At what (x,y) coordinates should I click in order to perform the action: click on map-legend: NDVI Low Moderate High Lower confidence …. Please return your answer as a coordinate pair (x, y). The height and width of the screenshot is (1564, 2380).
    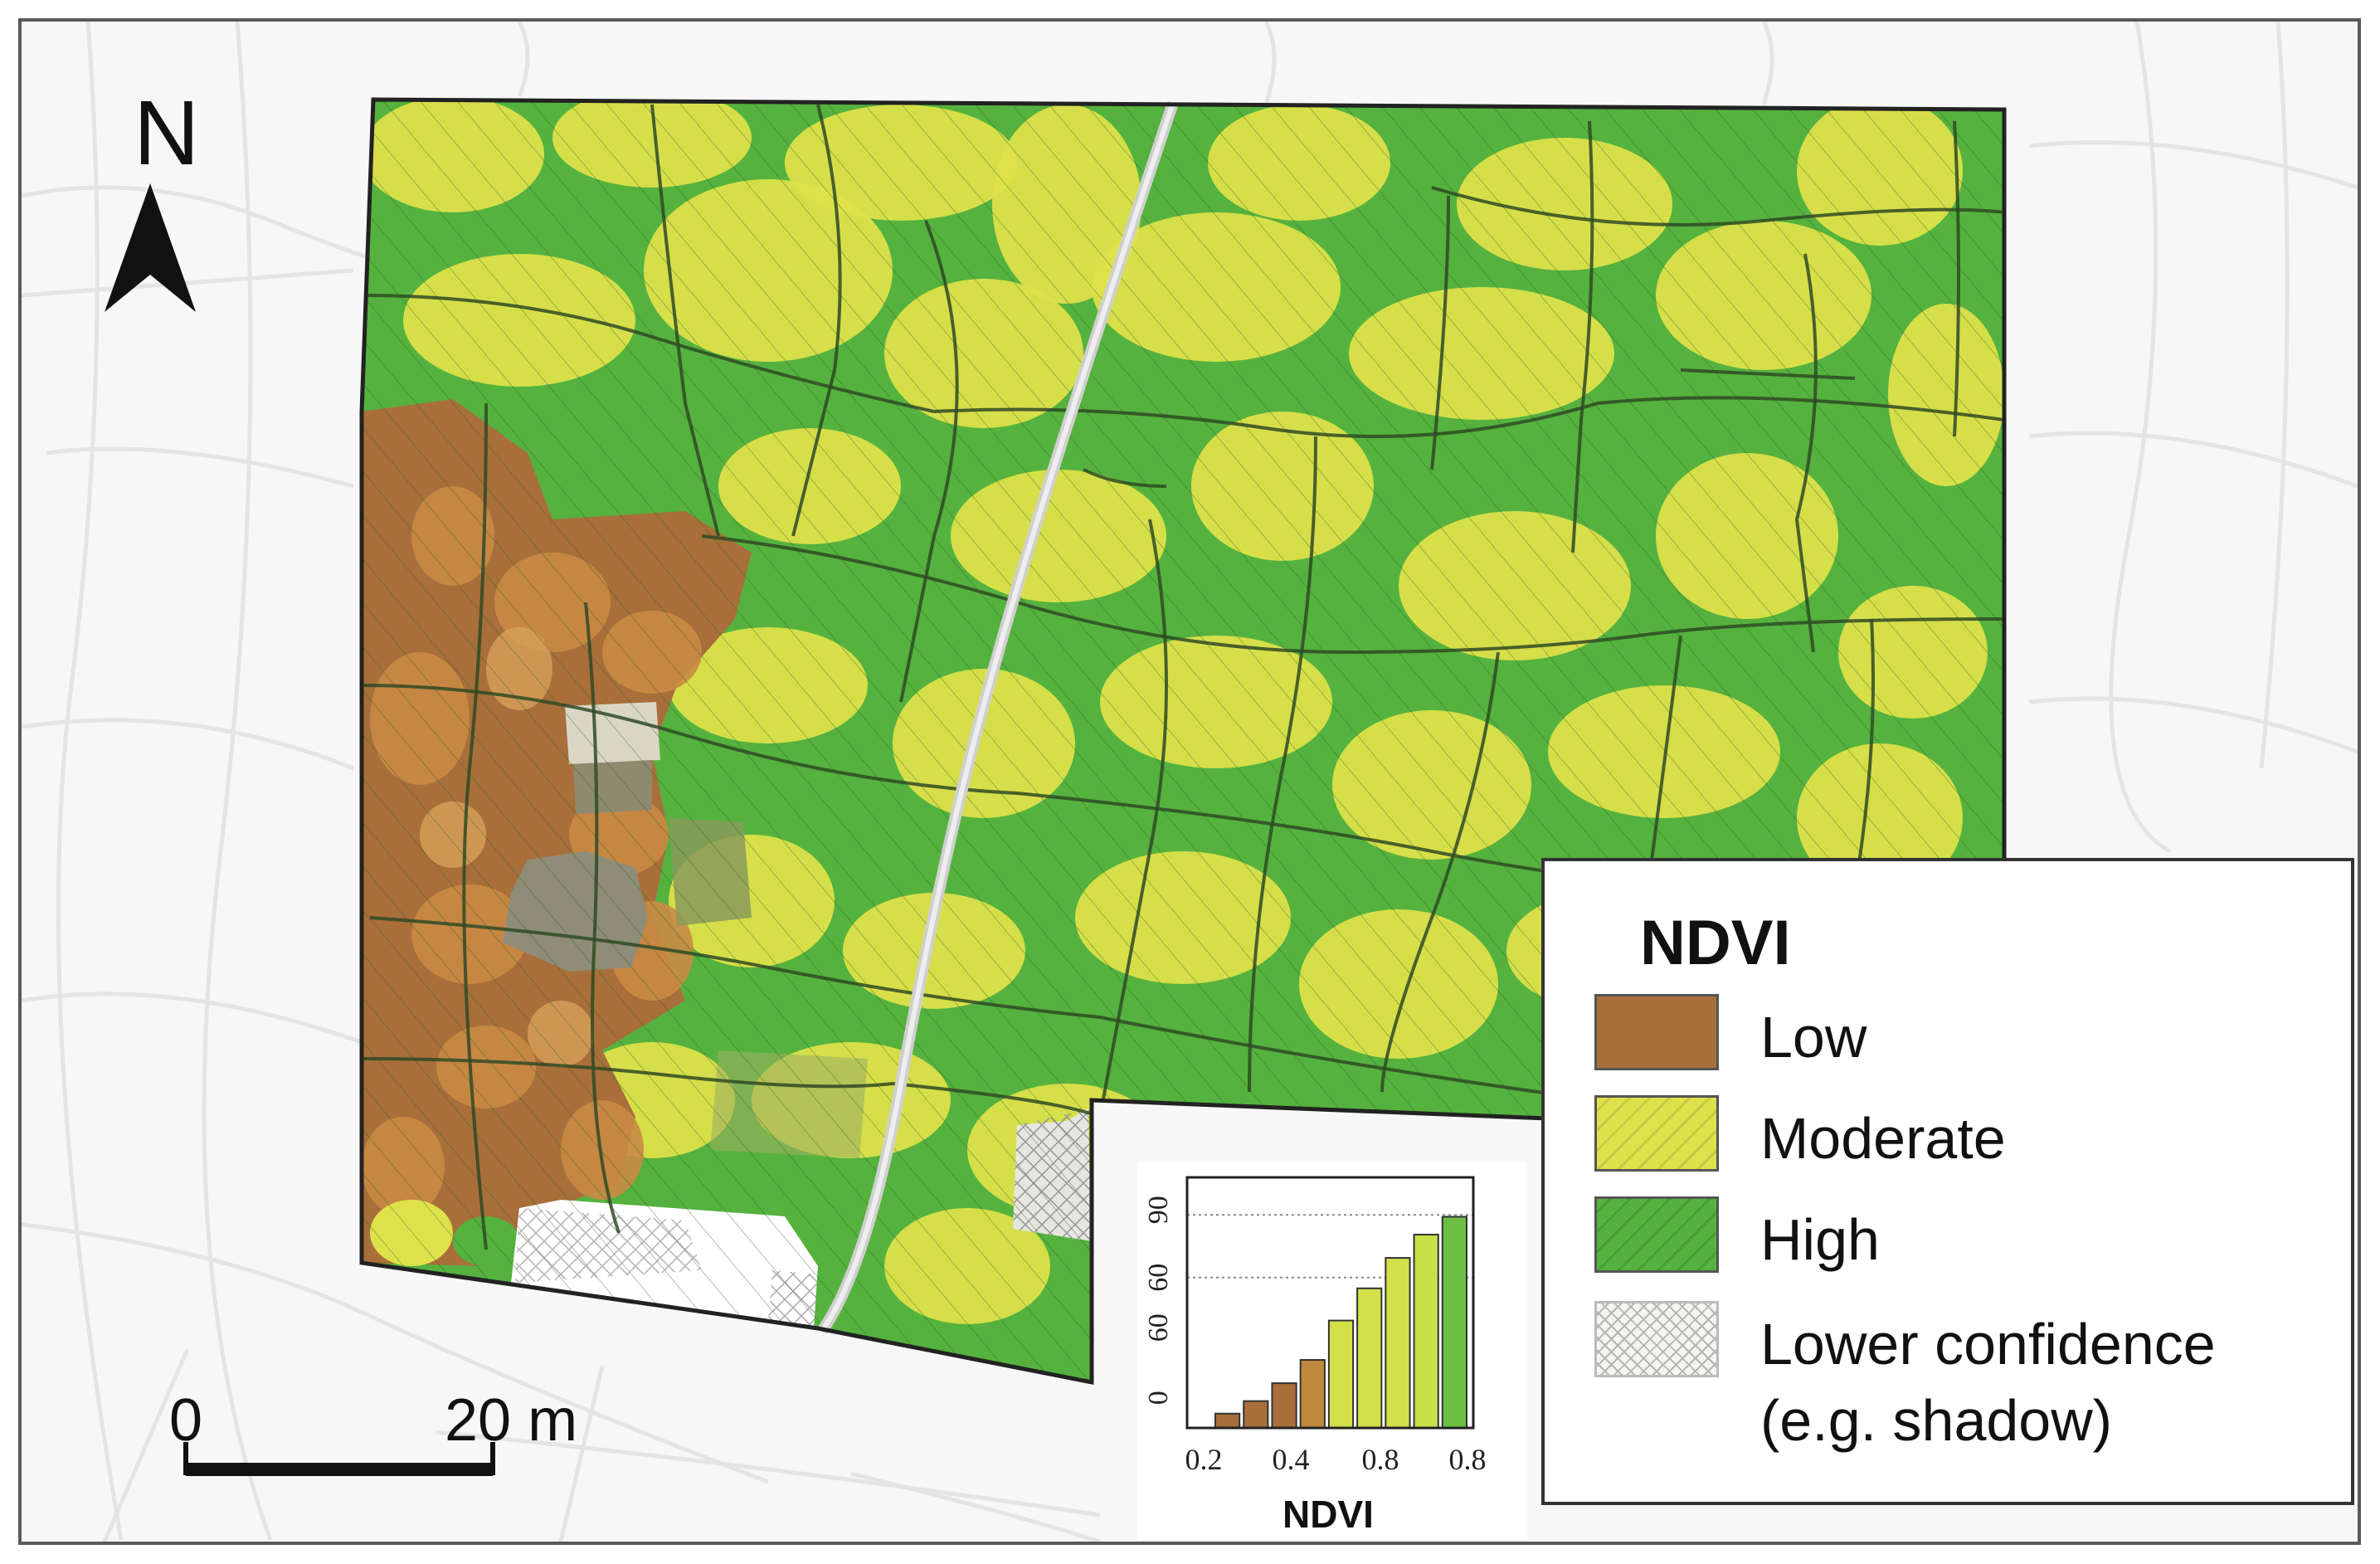
    Looking at the image, I should click on (1947, 1182).